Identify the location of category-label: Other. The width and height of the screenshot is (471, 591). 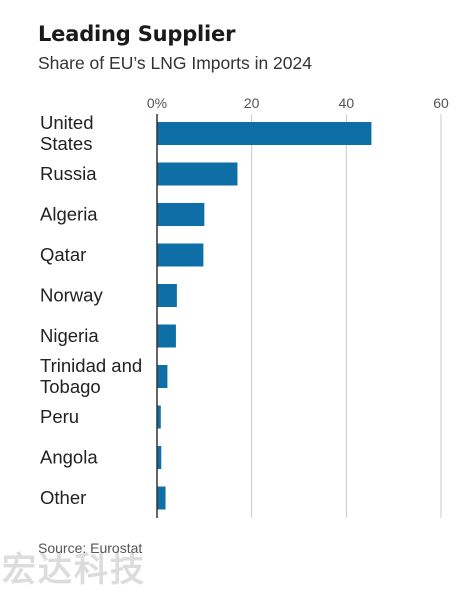
(63, 497).